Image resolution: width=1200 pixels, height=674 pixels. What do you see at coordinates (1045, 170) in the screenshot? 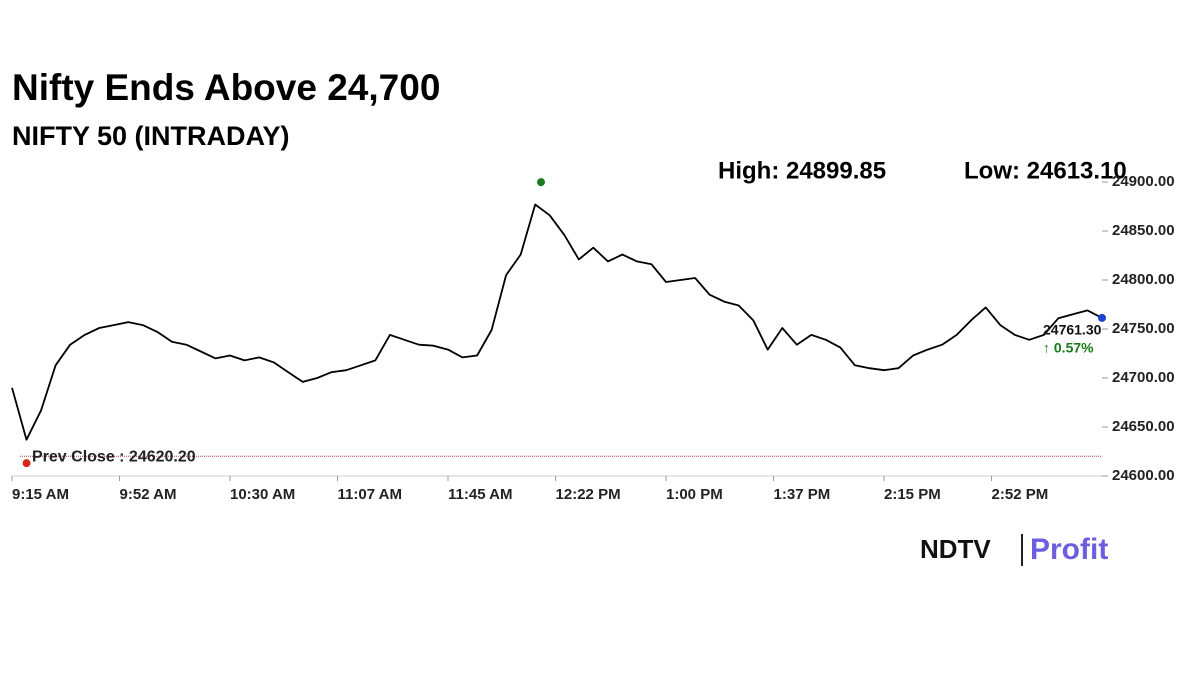
I see `low-label: Low: 24613.10` at bounding box center [1045, 170].